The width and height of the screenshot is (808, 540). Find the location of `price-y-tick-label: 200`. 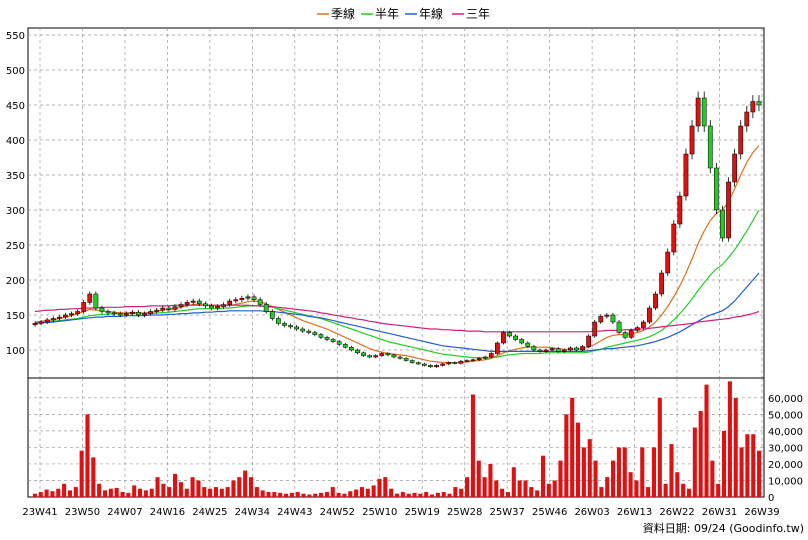

price-y-tick-label: 200 is located at coordinates (15, 281).